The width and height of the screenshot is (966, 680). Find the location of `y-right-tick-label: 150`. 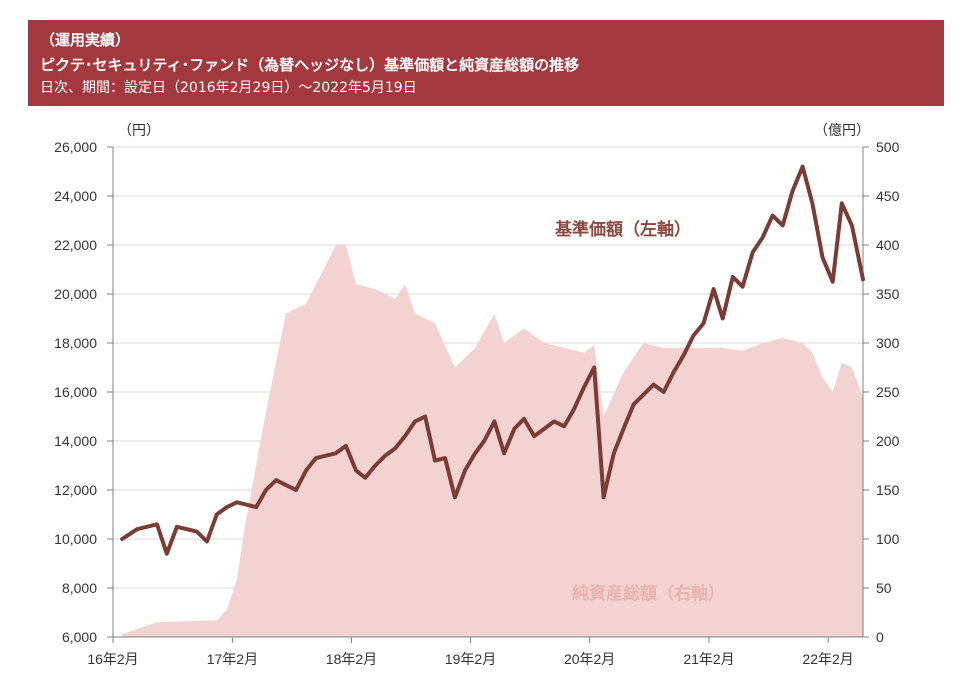

y-right-tick-label: 150 is located at coordinates (888, 490).